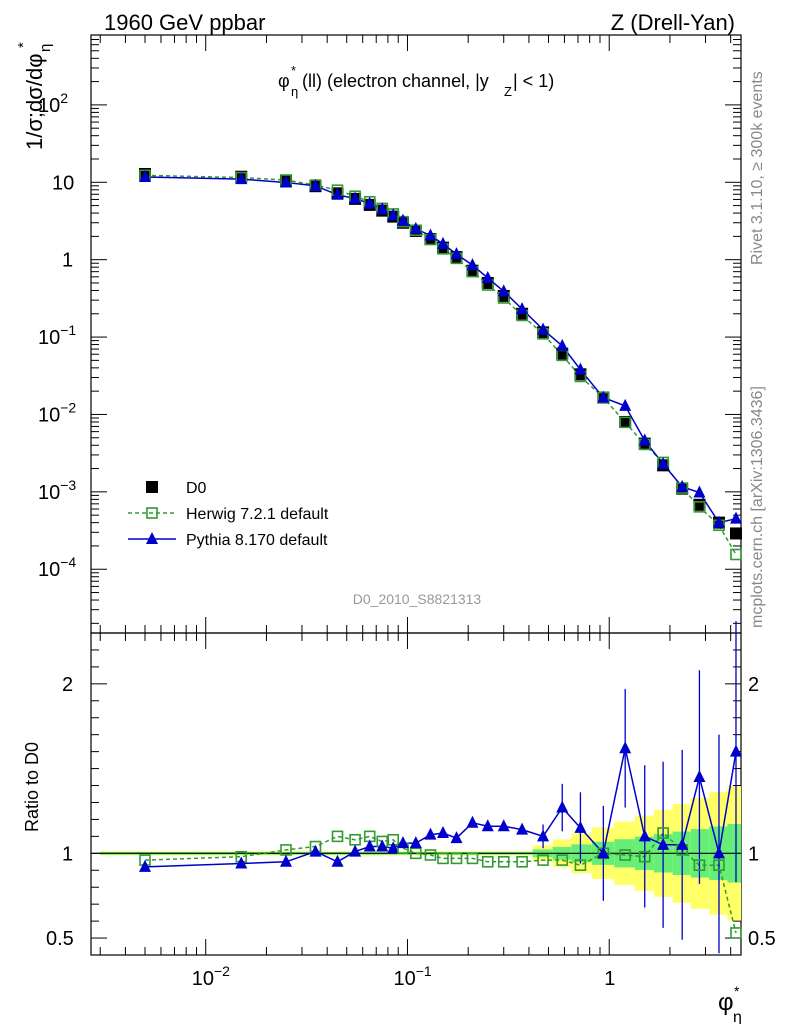 The height and width of the screenshot is (1024, 786). I want to click on y-tick-label: 1, so click(67, 261).